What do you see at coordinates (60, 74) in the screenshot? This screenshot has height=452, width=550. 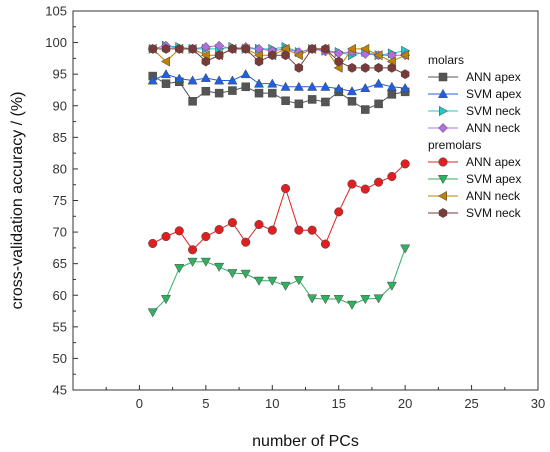 I see `y-tick-label: 95` at bounding box center [60, 74].